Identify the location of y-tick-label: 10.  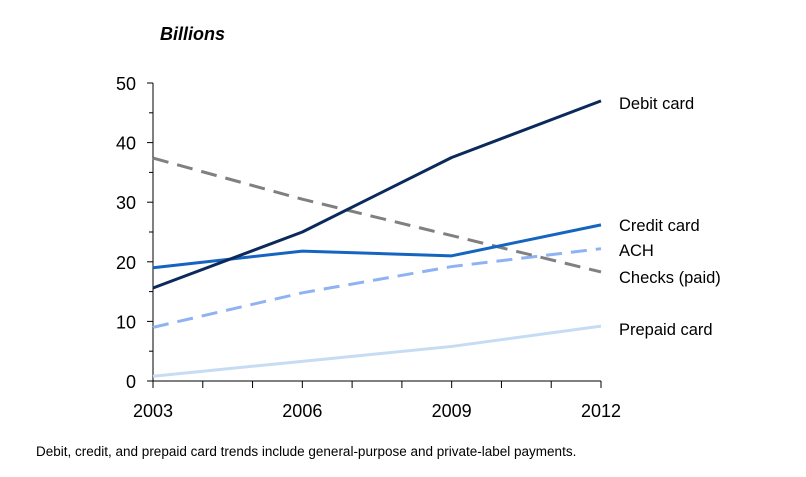
(126, 322).